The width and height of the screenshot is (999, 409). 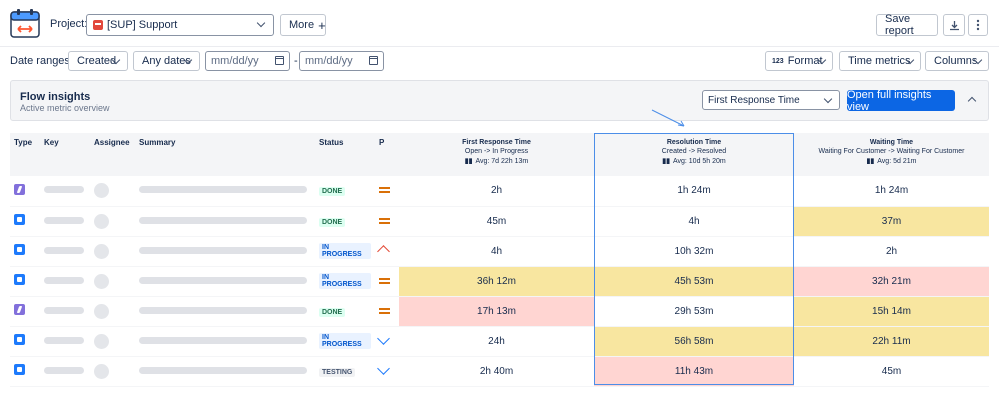 What do you see at coordinates (341, 61) in the screenshot?
I see `date-to-input: mm/dd/yy` at bounding box center [341, 61].